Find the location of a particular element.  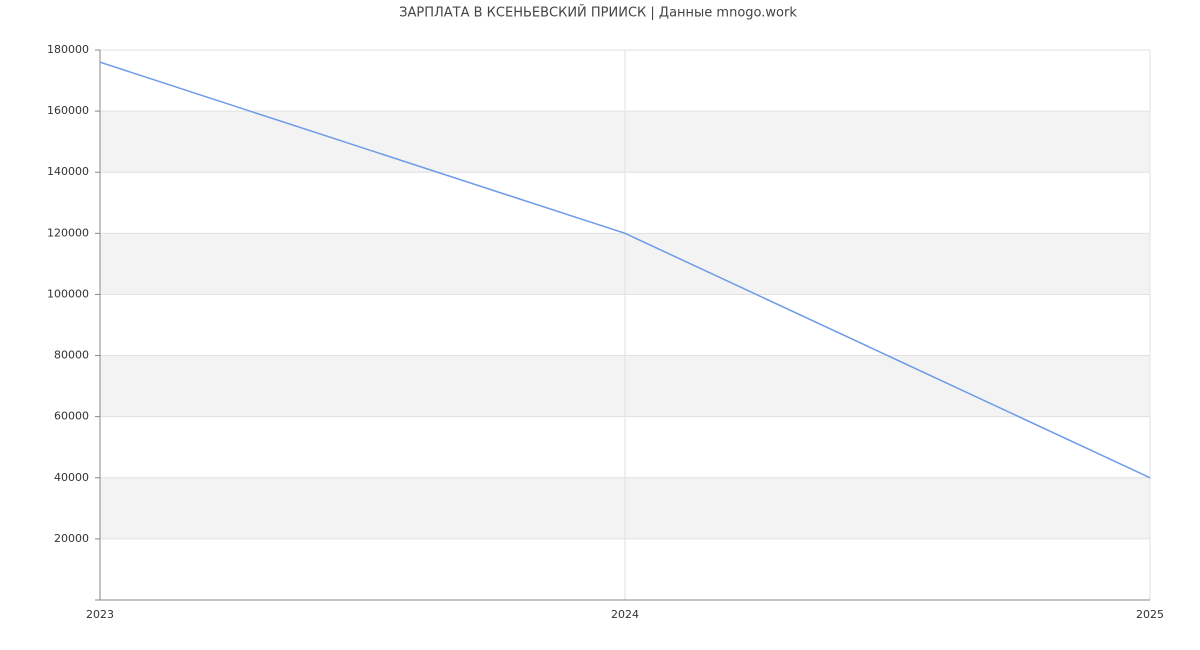

y-tick-label: 140000 is located at coordinates (68, 171).